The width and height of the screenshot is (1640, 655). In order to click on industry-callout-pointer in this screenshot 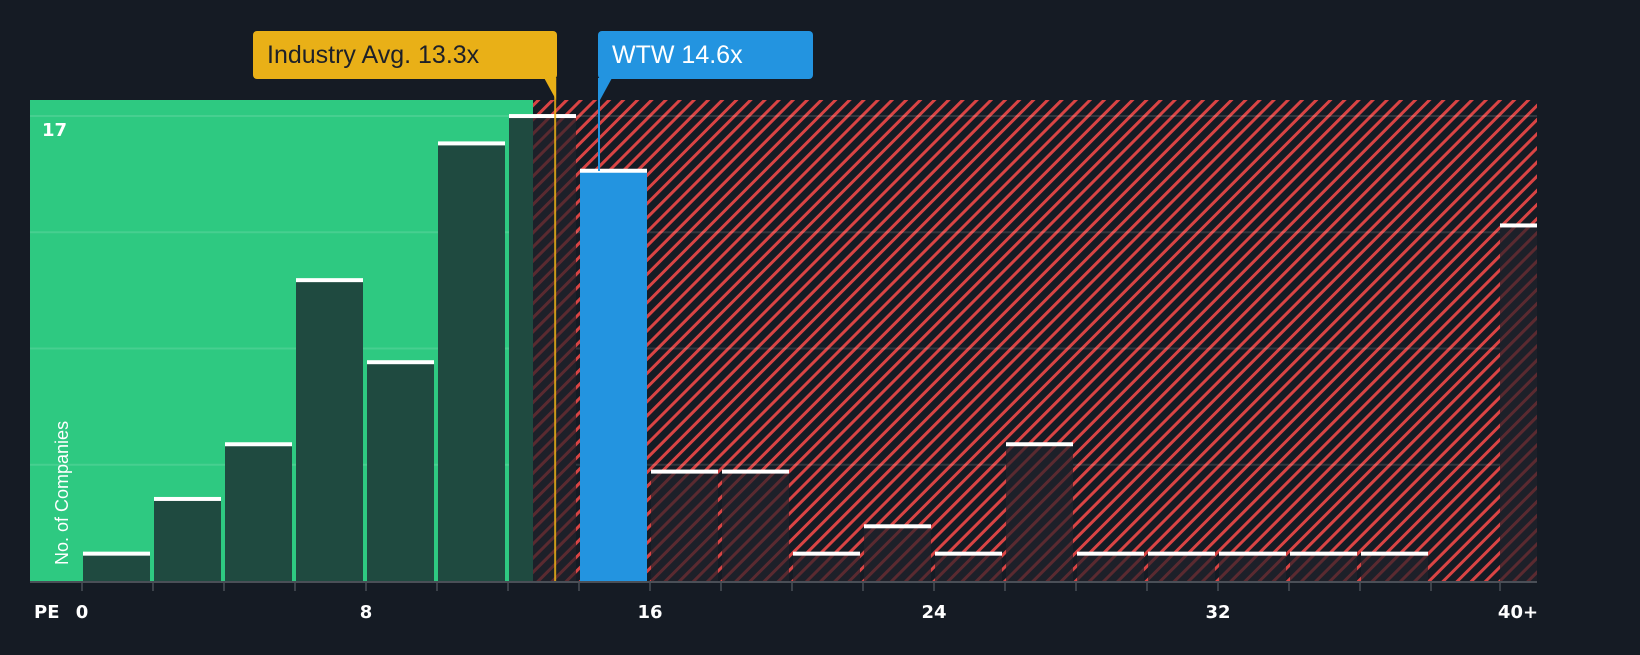, I will do `click(550, 89)`.